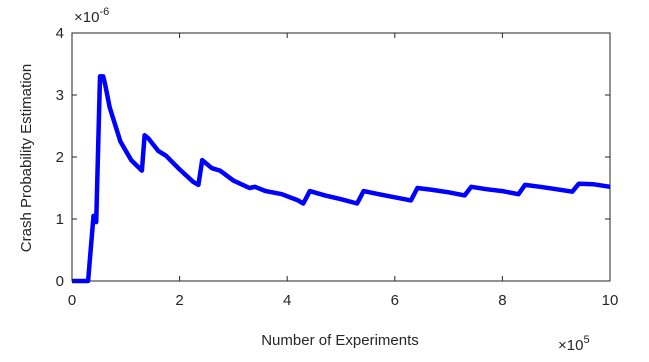  What do you see at coordinates (72, 300) in the screenshot?
I see `x-tick-label: 0` at bounding box center [72, 300].